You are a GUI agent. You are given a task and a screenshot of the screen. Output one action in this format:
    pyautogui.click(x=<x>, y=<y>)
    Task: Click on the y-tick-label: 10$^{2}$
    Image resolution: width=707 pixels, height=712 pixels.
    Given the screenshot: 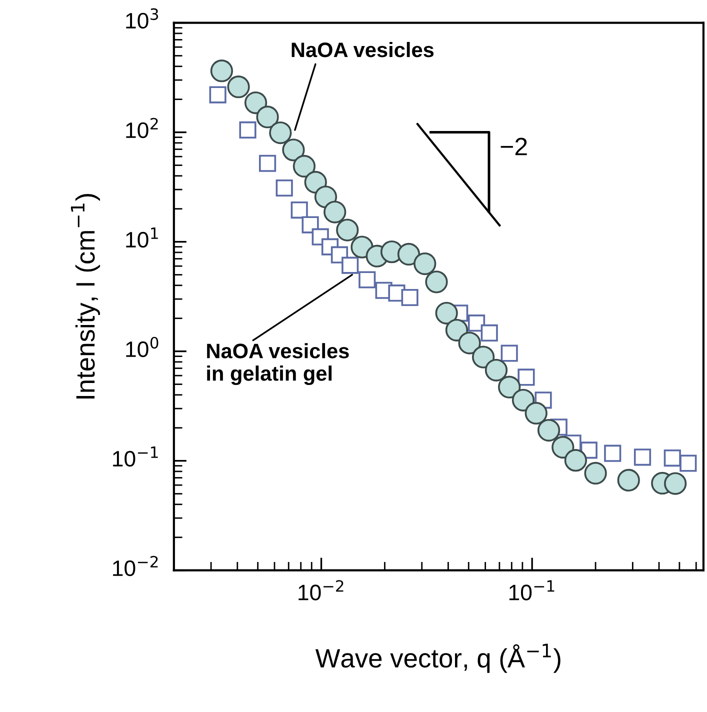 What is the action you would take?
    pyautogui.click(x=142, y=128)
    